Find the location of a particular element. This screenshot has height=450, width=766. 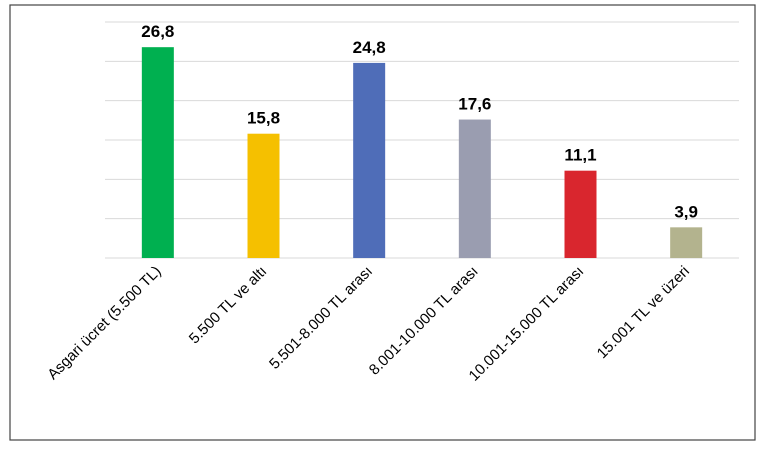

value-label: 3,9 is located at coordinates (686, 211).